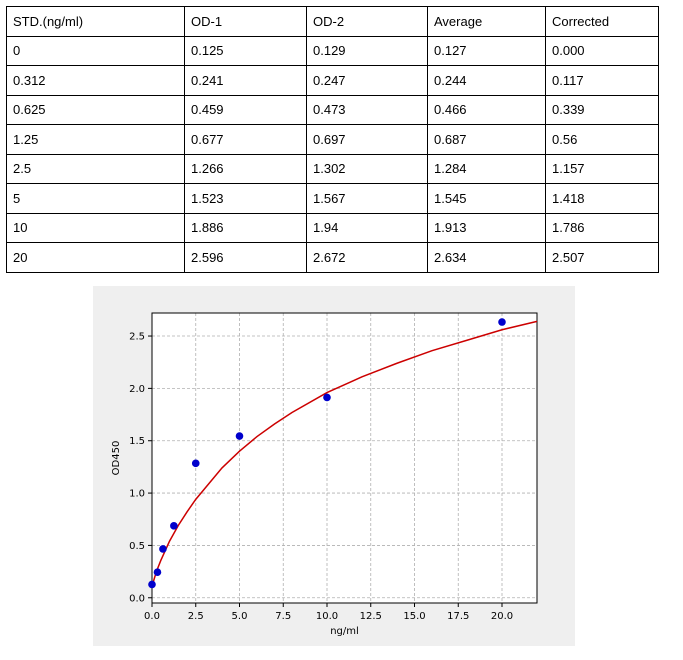 The image size is (683, 660). Describe the element at coordinates (367, 139) in the screenshot. I see `table-cell: 0.697` at that location.